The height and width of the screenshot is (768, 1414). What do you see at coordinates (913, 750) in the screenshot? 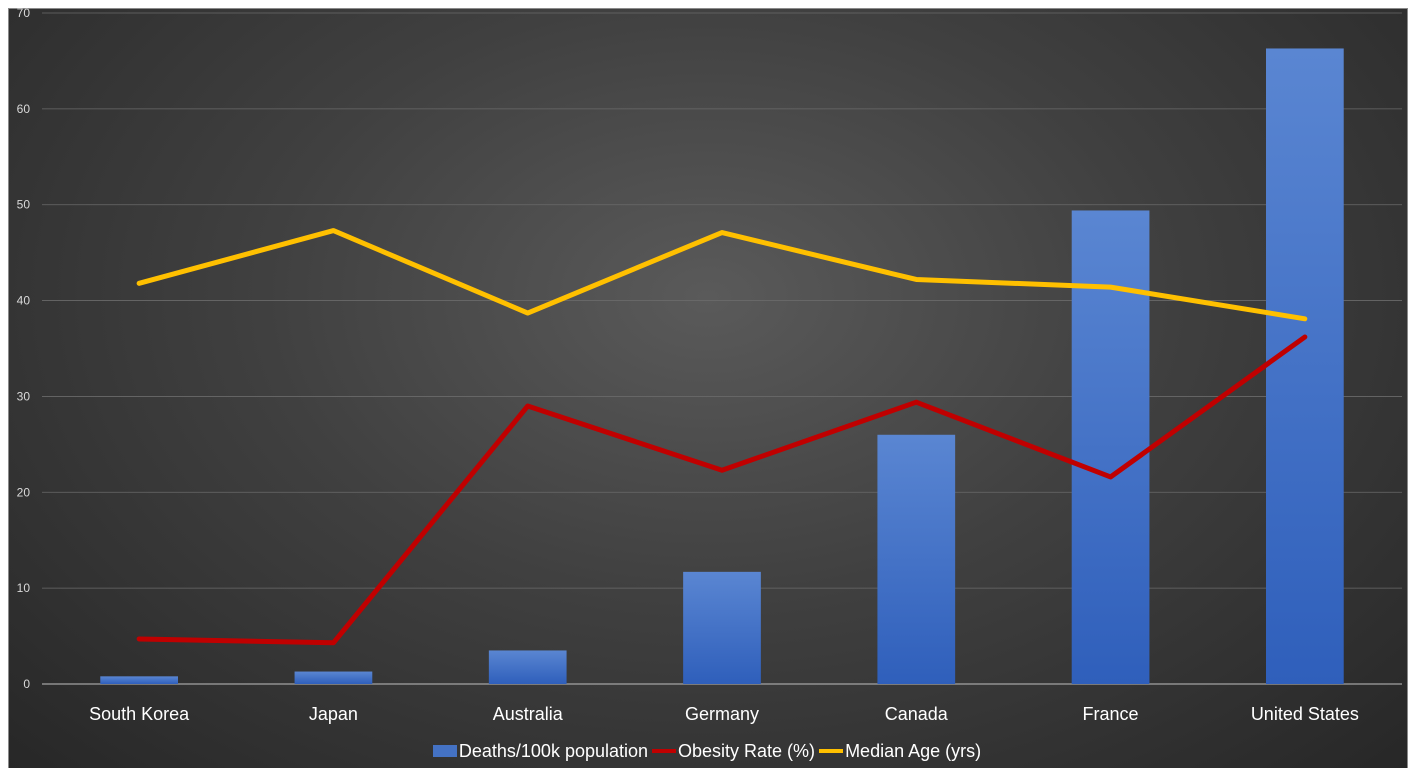
I see `legend-label-median-age: Median Age (yrs)` at bounding box center [913, 750].